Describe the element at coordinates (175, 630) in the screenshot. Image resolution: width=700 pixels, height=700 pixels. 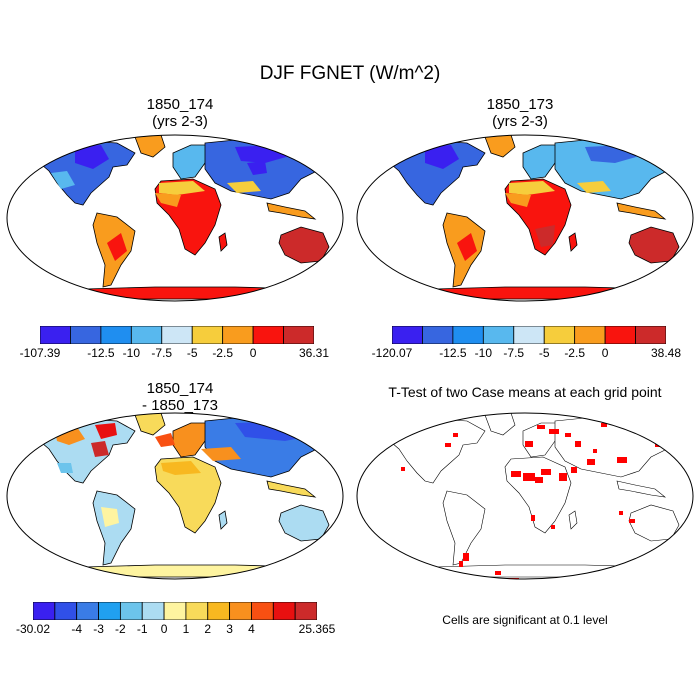
I see `panel3-colorbar-labels: -30.02 -4 -3 -2 -1 0 1 2 3 4 25.365` at that location.